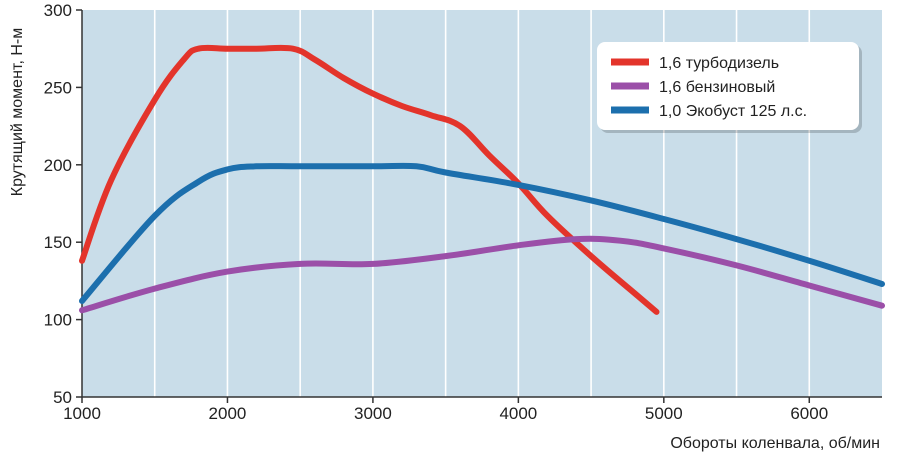 The height and width of the screenshot is (456, 900). I want to click on y-tick-label: 50, so click(62, 397).